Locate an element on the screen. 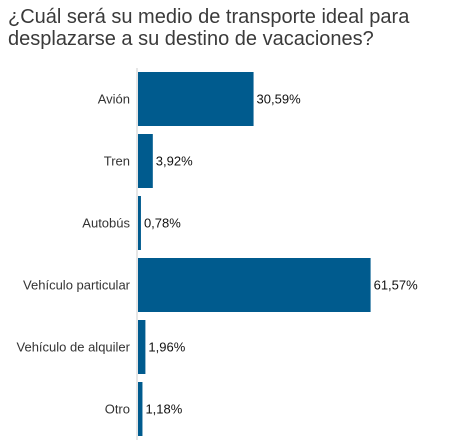 This screenshot has width=454, height=448. value-label-4: 1,96% is located at coordinates (166, 347).